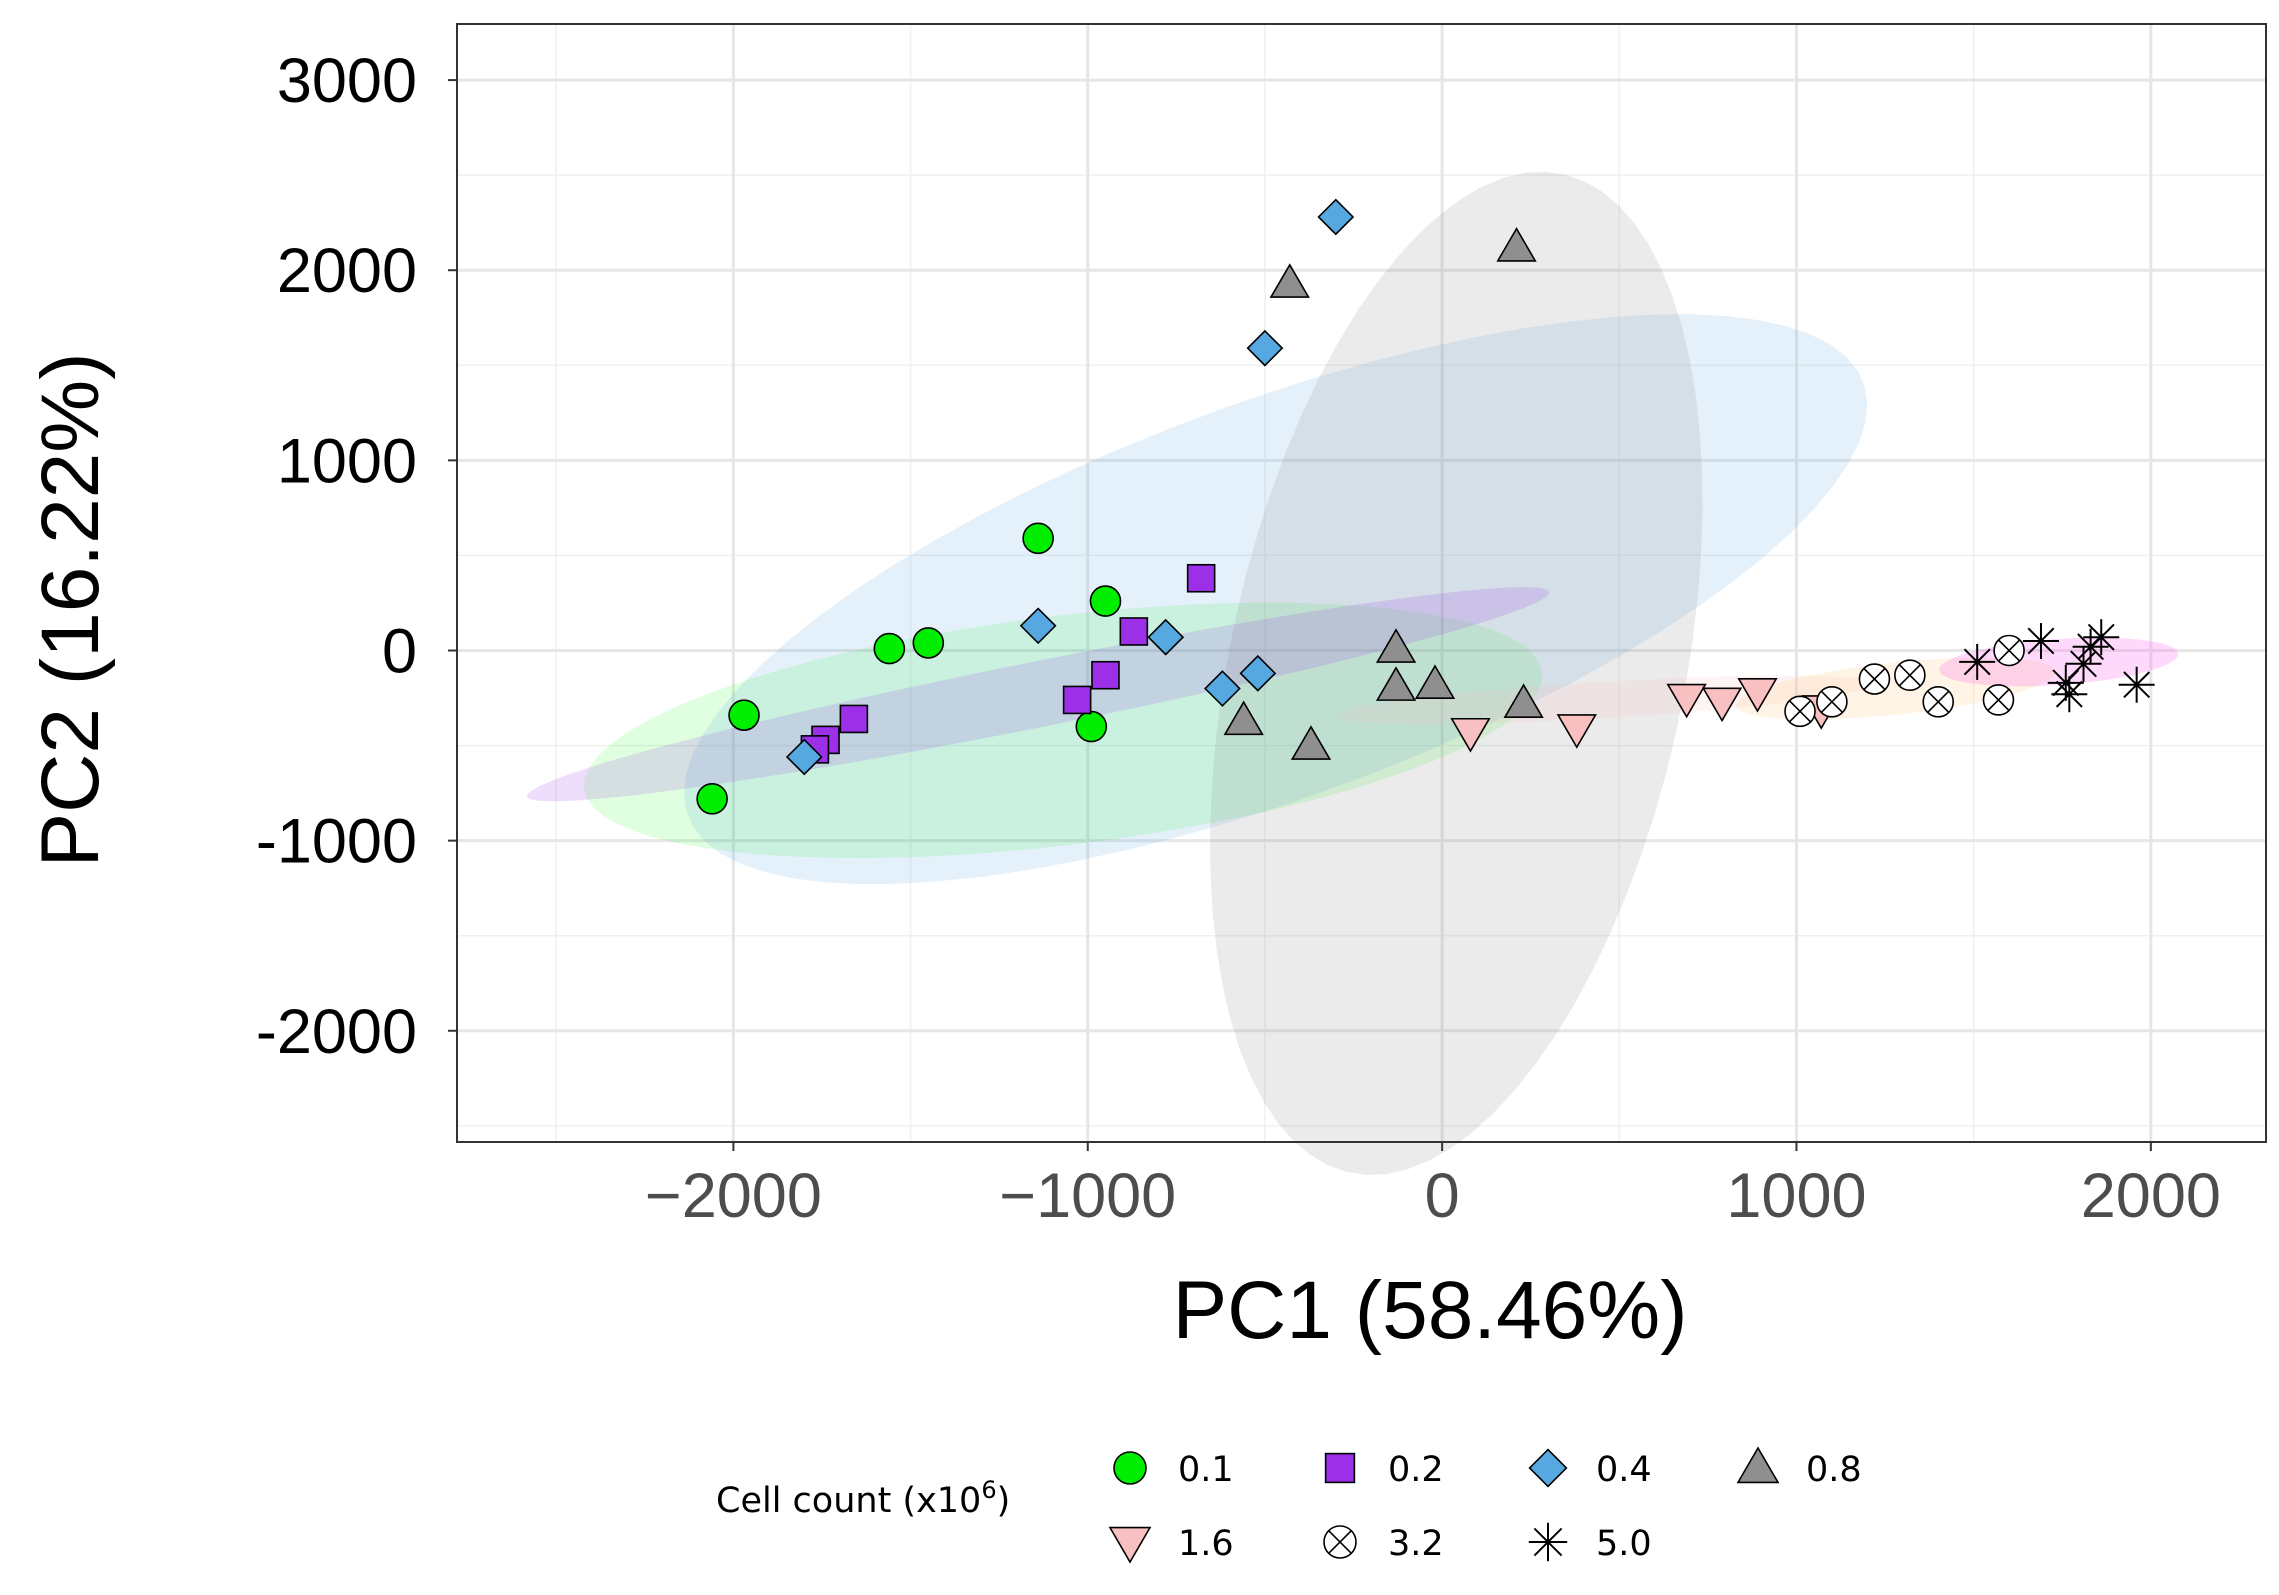 This screenshot has width=2279, height=1595. What do you see at coordinates (1206, 1470) in the screenshot?
I see `legend-label: 0.1` at bounding box center [1206, 1470].